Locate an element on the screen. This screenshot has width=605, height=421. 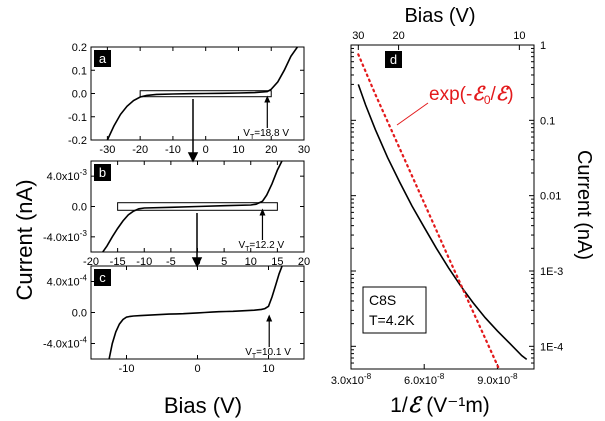
panel-d-xtick-label: 3.0x10⁻⁸ is located at coordinates (351, 379).